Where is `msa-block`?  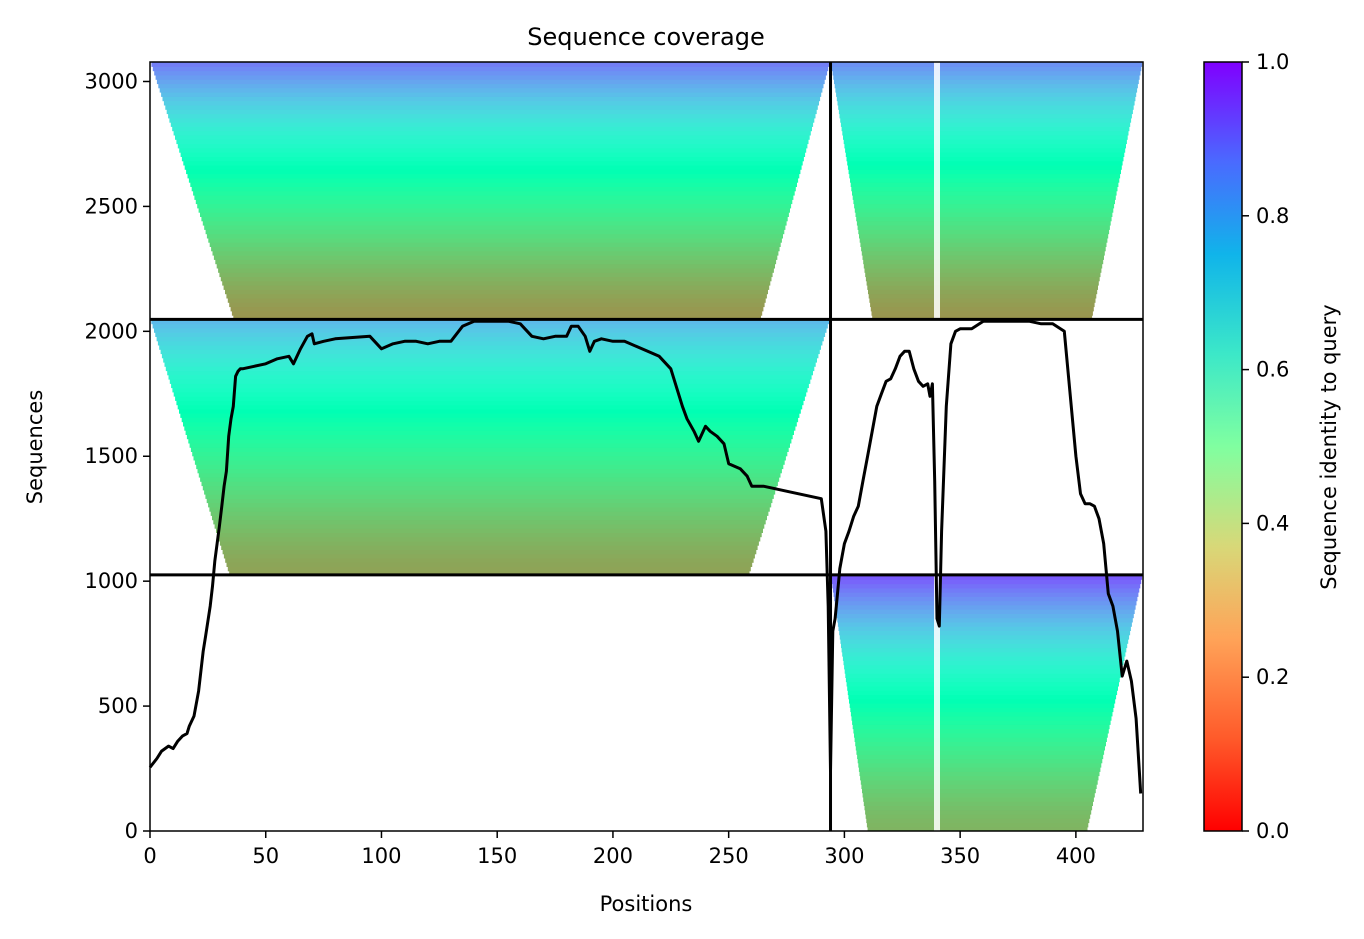 msa-block is located at coordinates (987, 191).